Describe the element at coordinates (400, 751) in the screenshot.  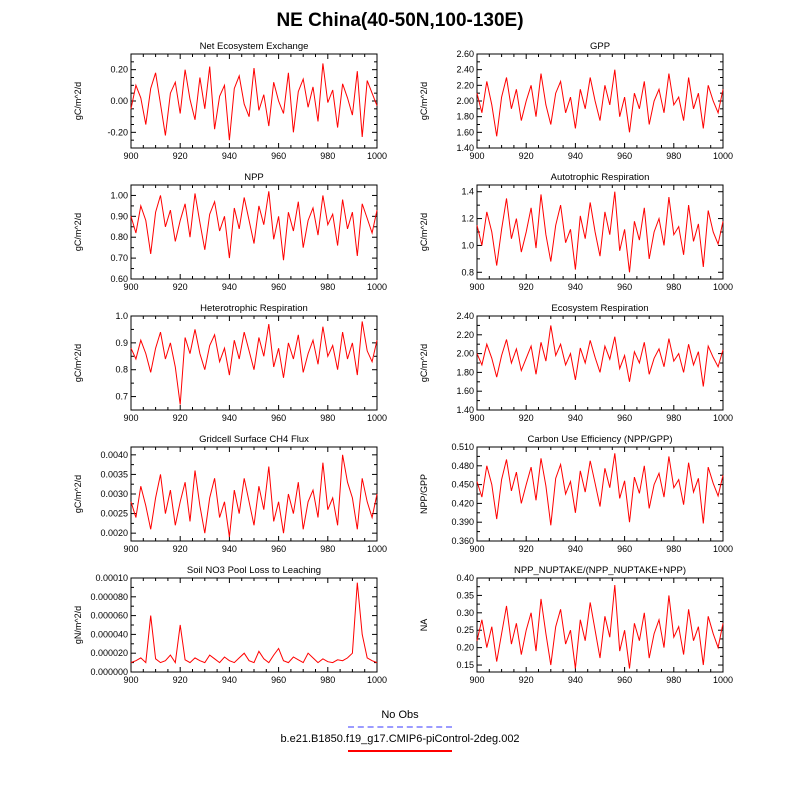
I see `case-line-sample-icon` at that location.